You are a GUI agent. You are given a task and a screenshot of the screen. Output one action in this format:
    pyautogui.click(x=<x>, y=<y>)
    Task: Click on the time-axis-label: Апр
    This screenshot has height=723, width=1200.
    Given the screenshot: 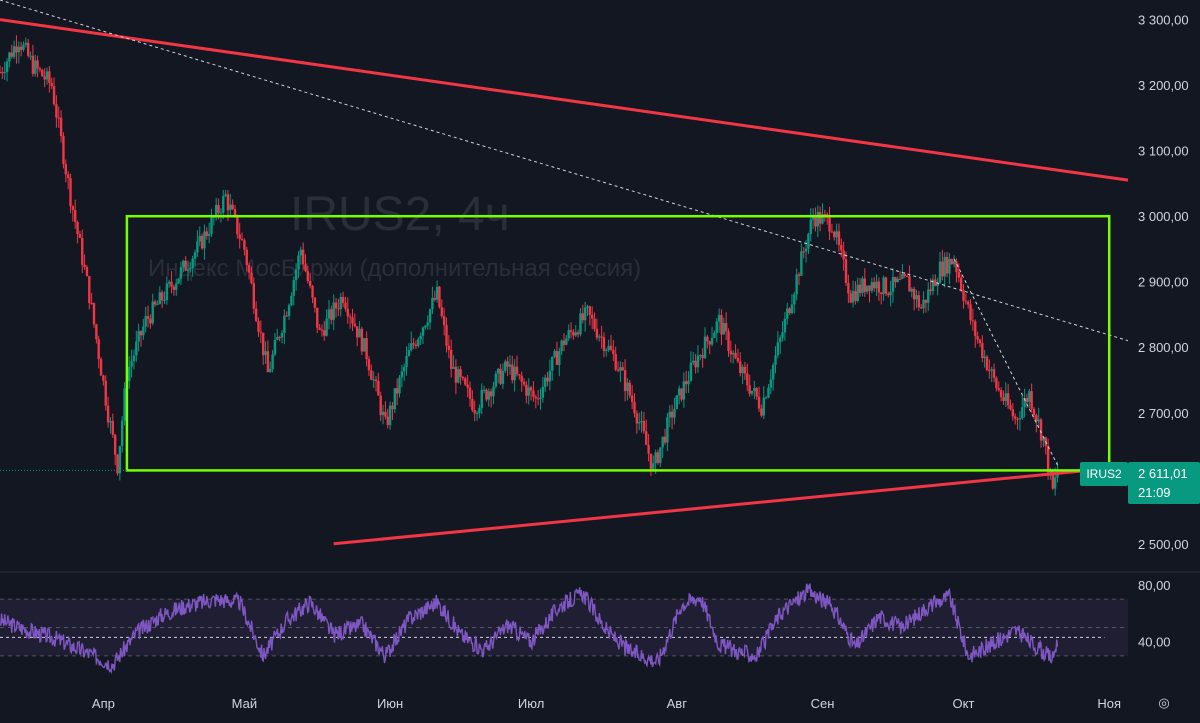 What is the action you would take?
    pyautogui.click(x=103, y=703)
    